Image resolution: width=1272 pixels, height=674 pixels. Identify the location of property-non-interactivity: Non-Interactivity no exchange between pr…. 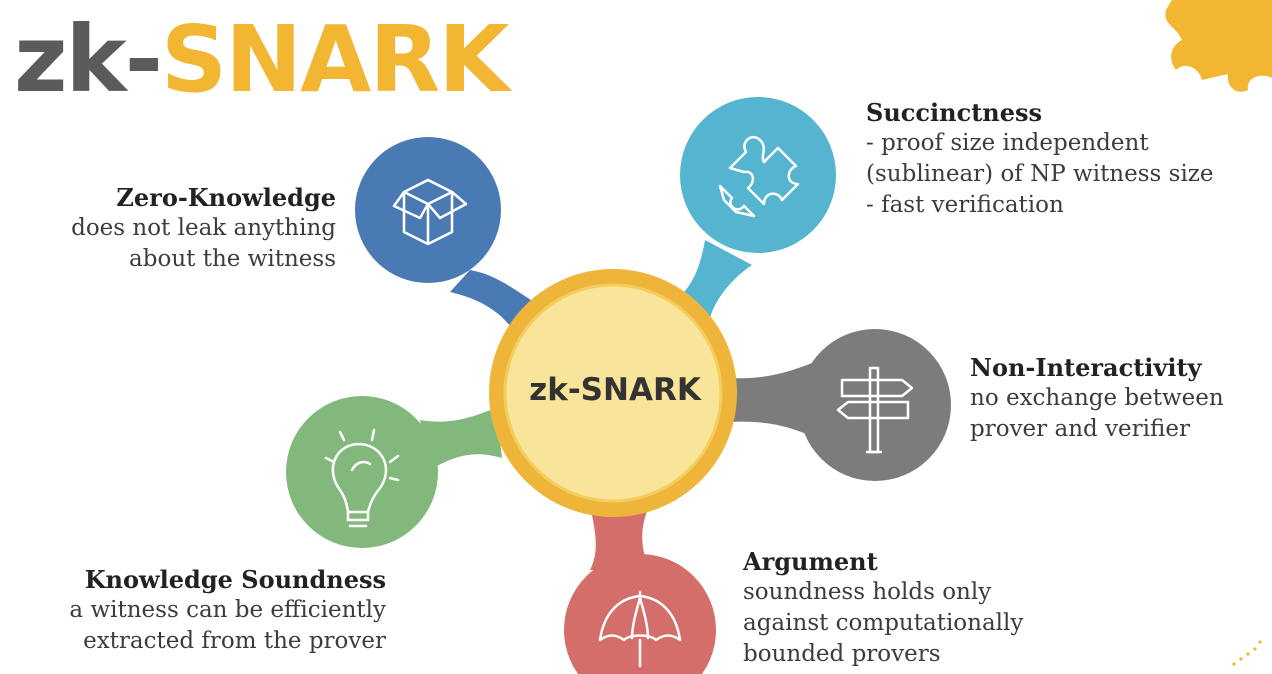
(1117, 398).